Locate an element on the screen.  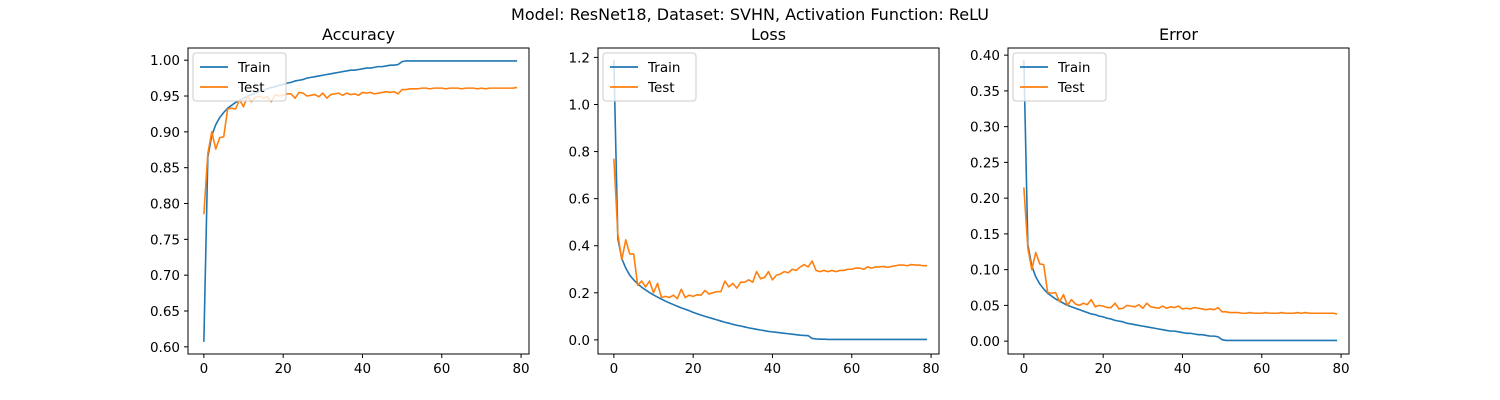
loss-y-tick-label: 1.0 is located at coordinates (579, 105).